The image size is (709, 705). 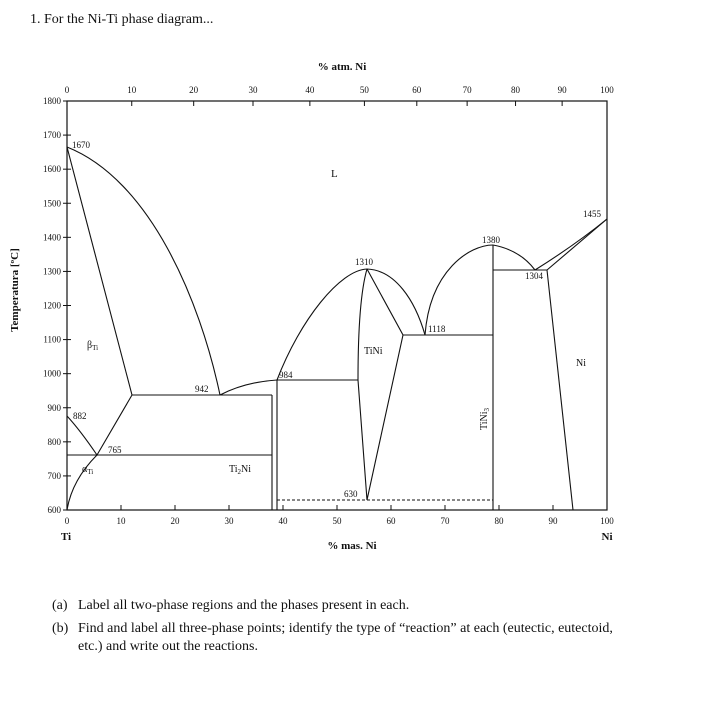 I want to click on y-tick-label: 1600, so click(x=52, y=169).